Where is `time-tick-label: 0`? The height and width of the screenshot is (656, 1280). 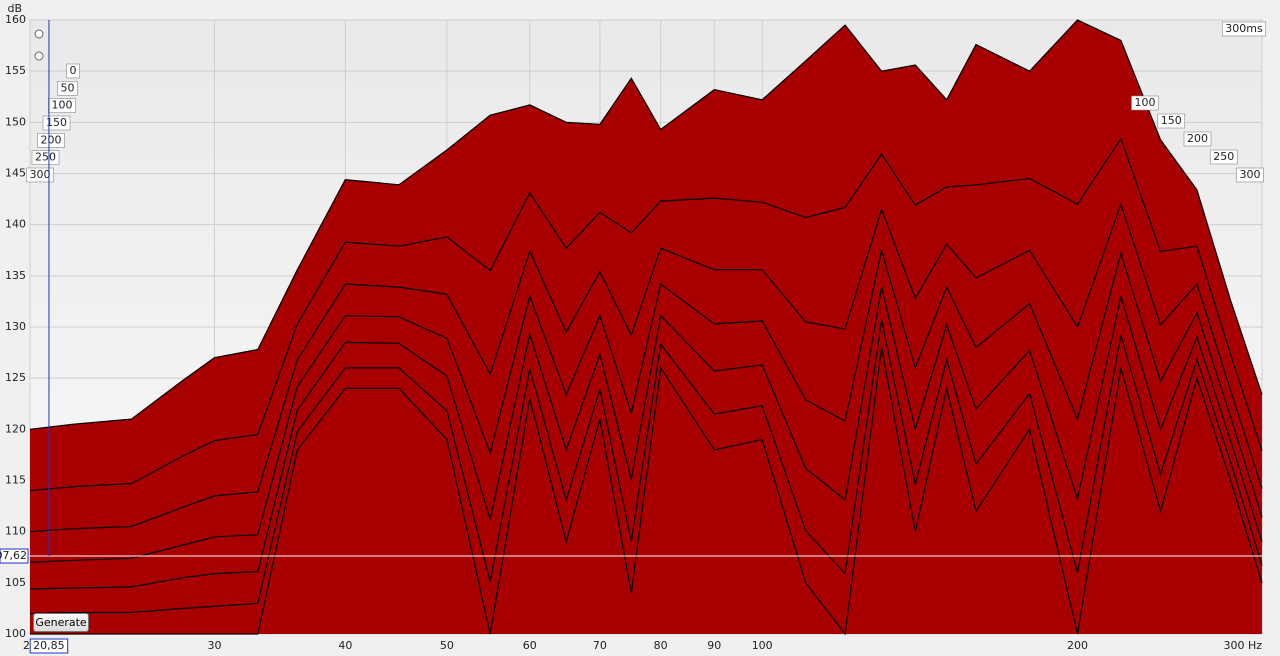 time-tick-label: 0 is located at coordinates (73, 70).